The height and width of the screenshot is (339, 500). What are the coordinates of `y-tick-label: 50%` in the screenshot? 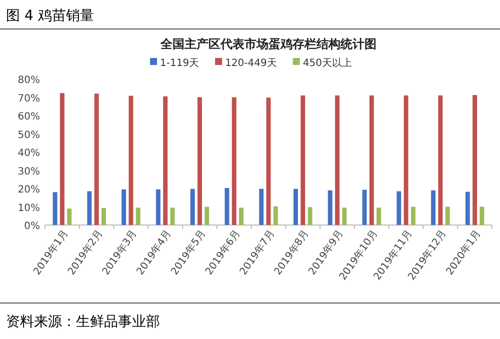 It's located at (29, 135).